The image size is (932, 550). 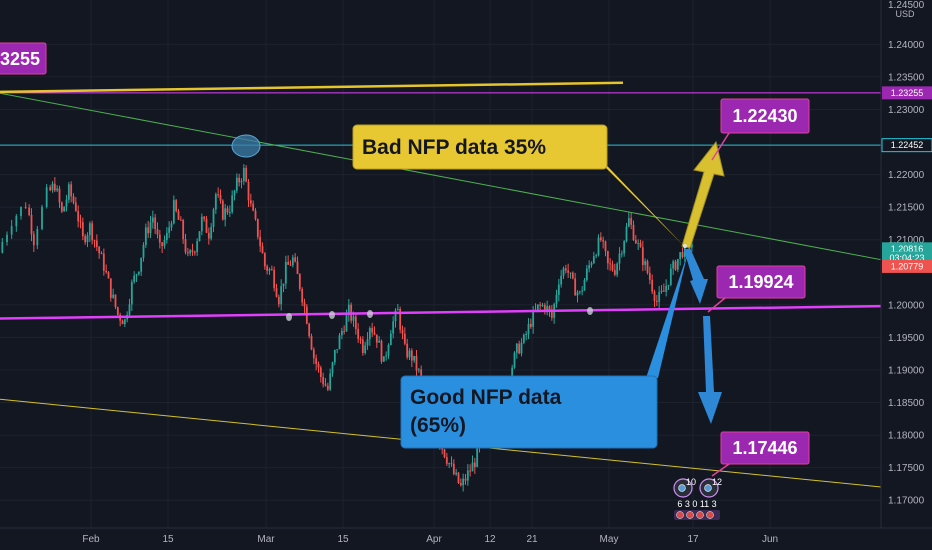 I want to click on price-label-text: 1.20779, so click(x=907, y=266).